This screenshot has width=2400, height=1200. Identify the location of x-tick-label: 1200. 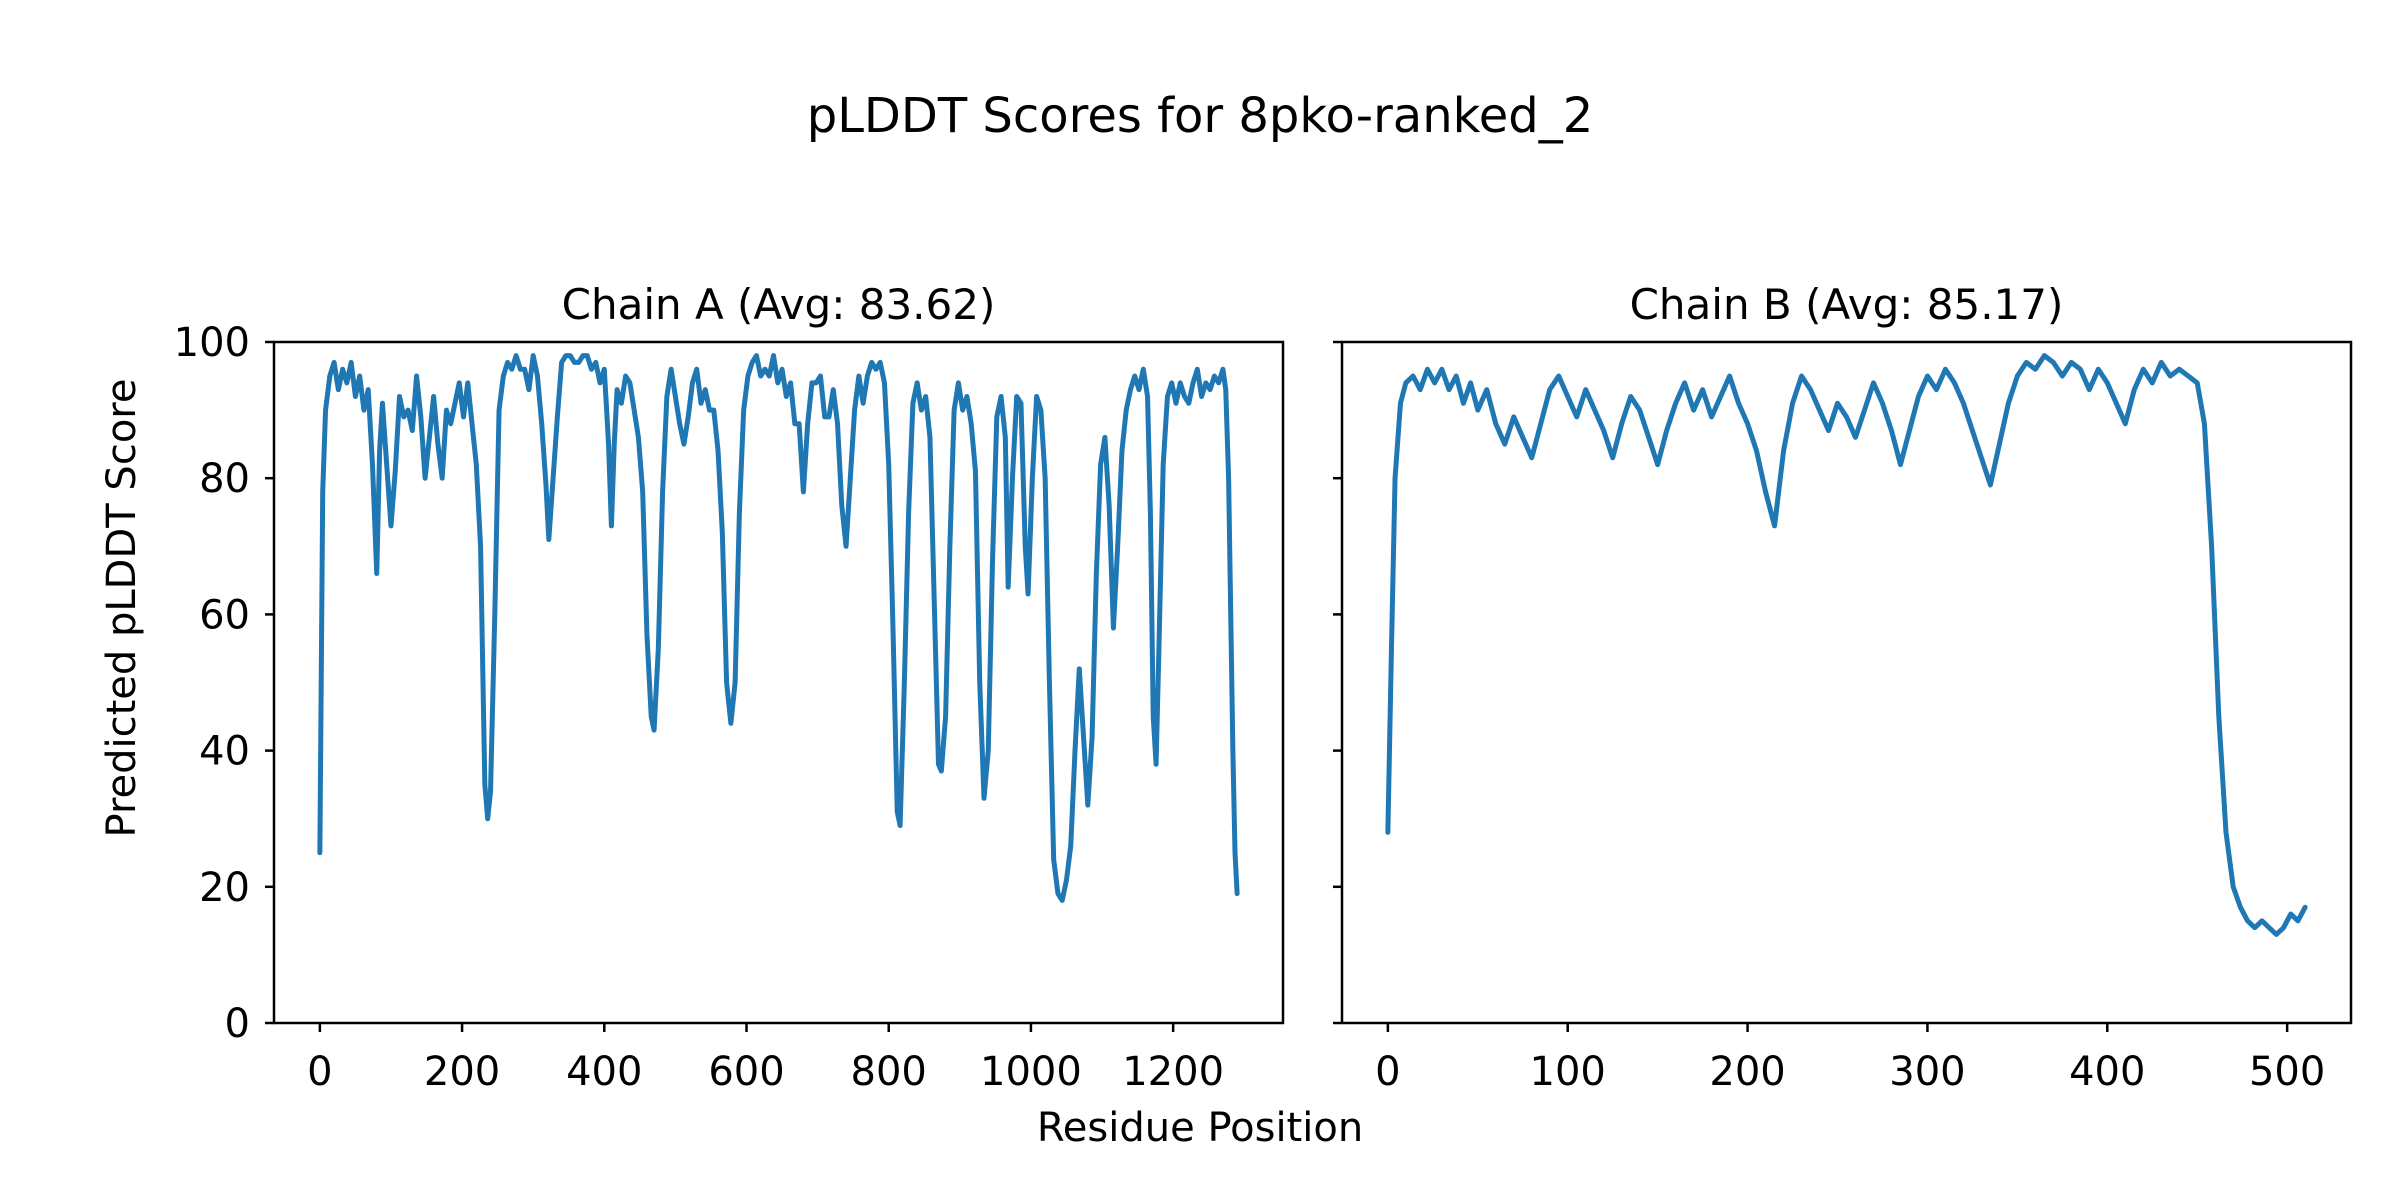
(1173, 1072).